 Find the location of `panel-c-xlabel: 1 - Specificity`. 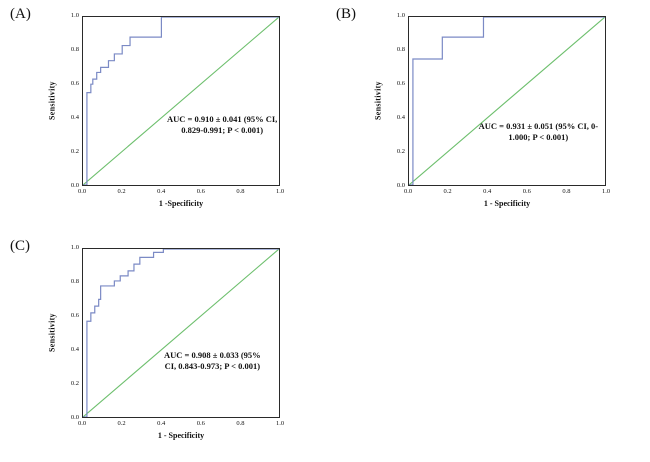

panel-c-xlabel: 1 - Specificity is located at coordinates (181, 435).